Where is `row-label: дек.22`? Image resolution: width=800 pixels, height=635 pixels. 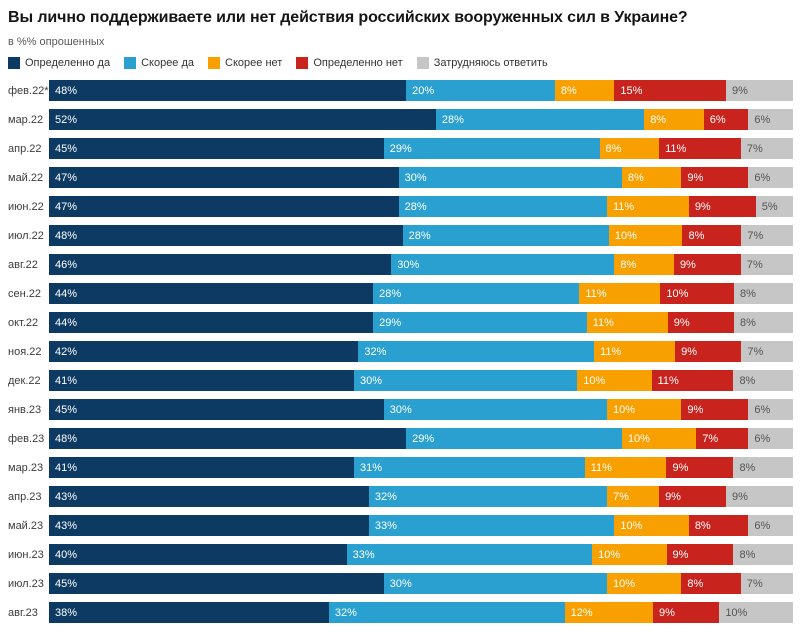 row-label: дек.22 is located at coordinates (24, 380).